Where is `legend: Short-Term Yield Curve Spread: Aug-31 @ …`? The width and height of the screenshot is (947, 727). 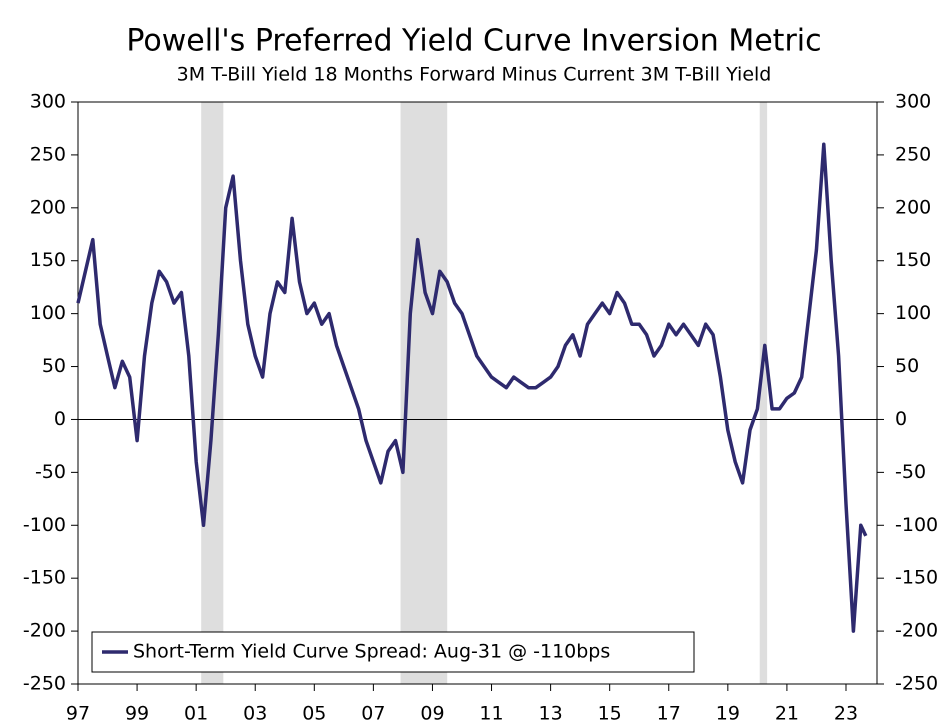 legend: Short-Term Yield Curve Spread: Aug-31 @ … is located at coordinates (393, 652).